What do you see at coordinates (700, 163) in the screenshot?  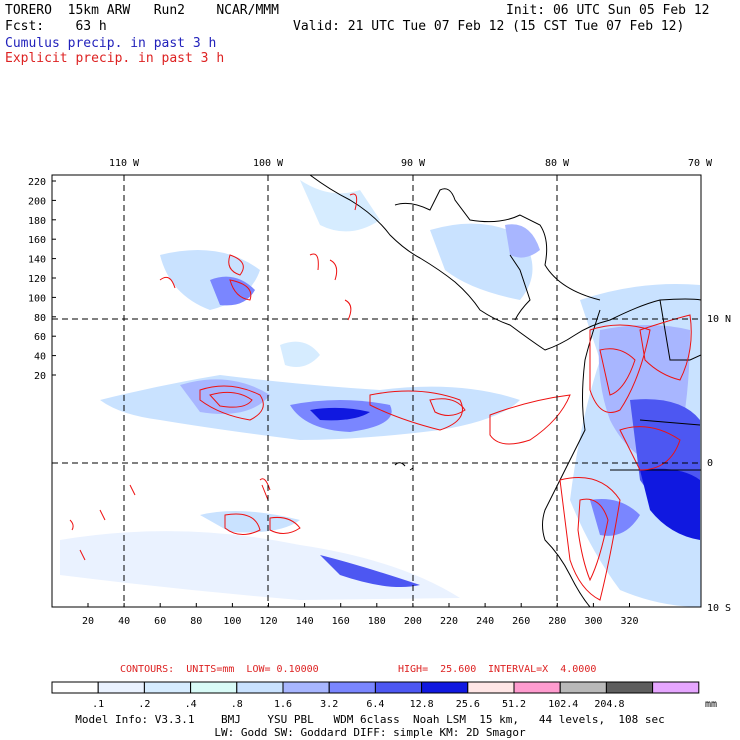 I see `lon-label-70w: 70 W` at bounding box center [700, 163].